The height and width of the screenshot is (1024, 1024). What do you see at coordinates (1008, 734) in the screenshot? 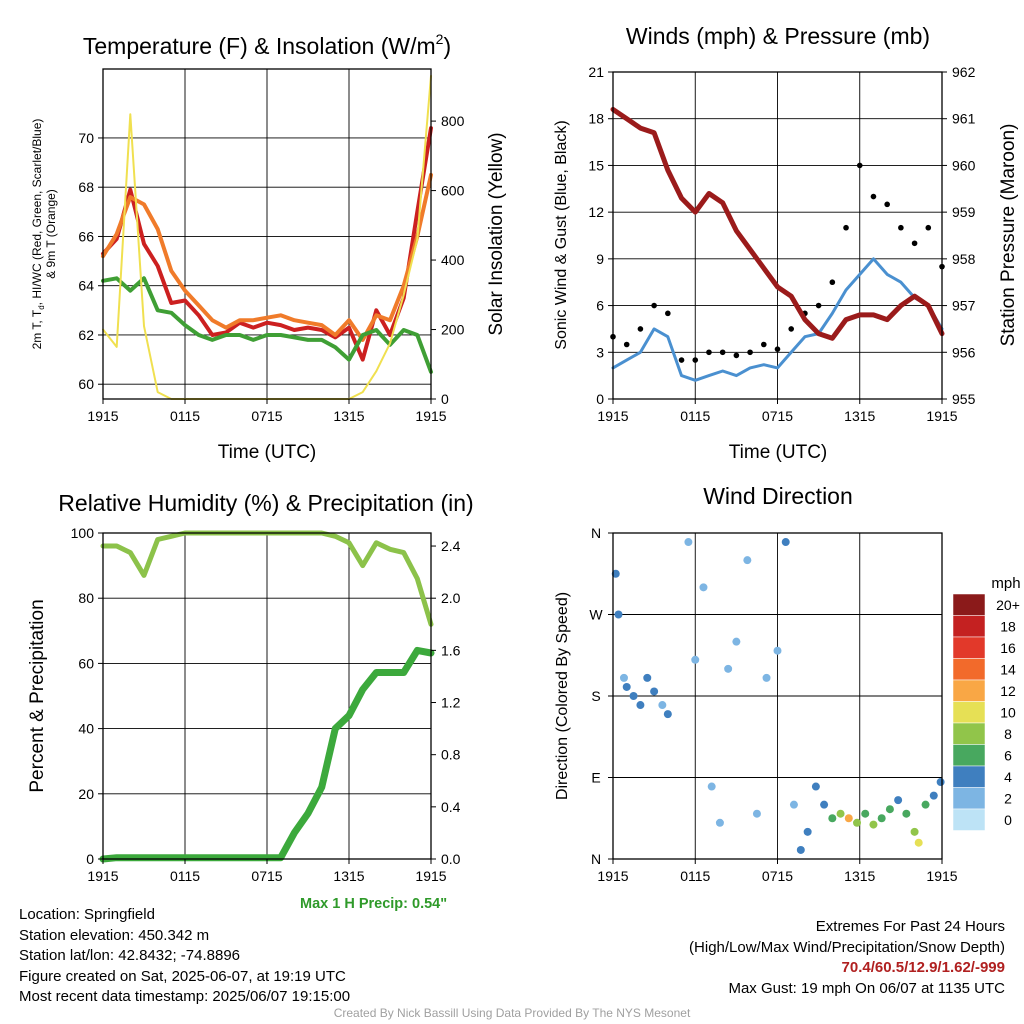
I see `colorbar-label: 8` at bounding box center [1008, 734].